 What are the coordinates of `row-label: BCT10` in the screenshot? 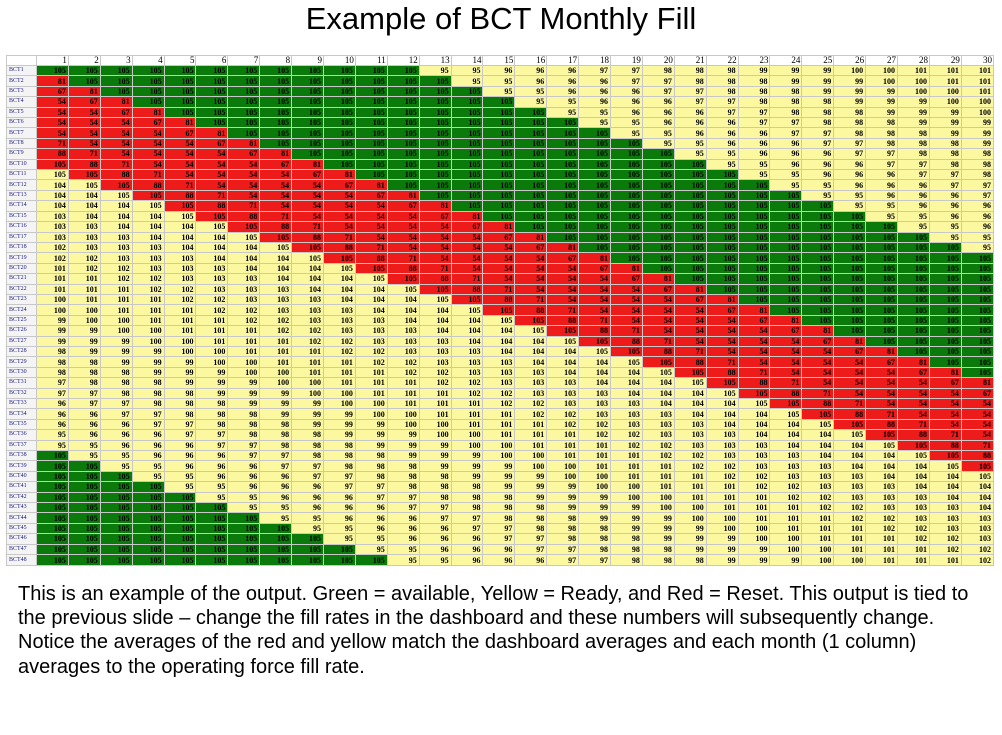 It's located at (21, 164).